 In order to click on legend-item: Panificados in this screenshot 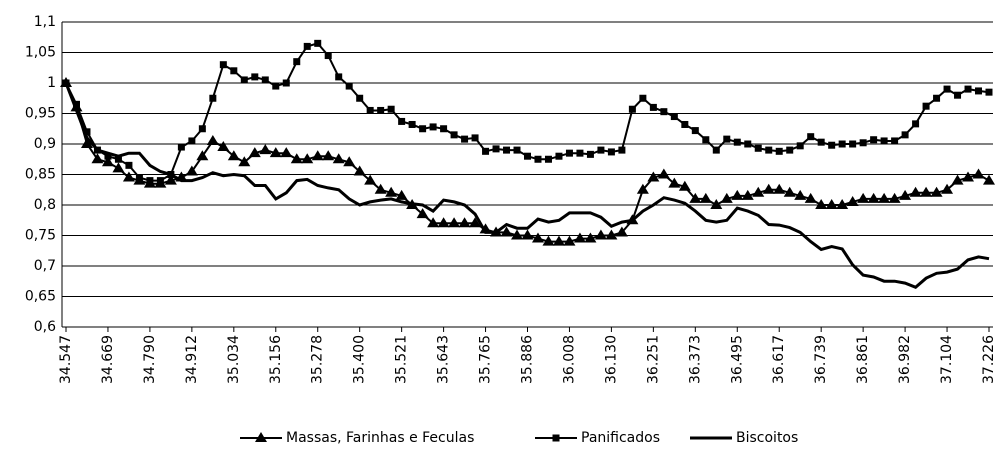, I will do `click(597, 438)`.